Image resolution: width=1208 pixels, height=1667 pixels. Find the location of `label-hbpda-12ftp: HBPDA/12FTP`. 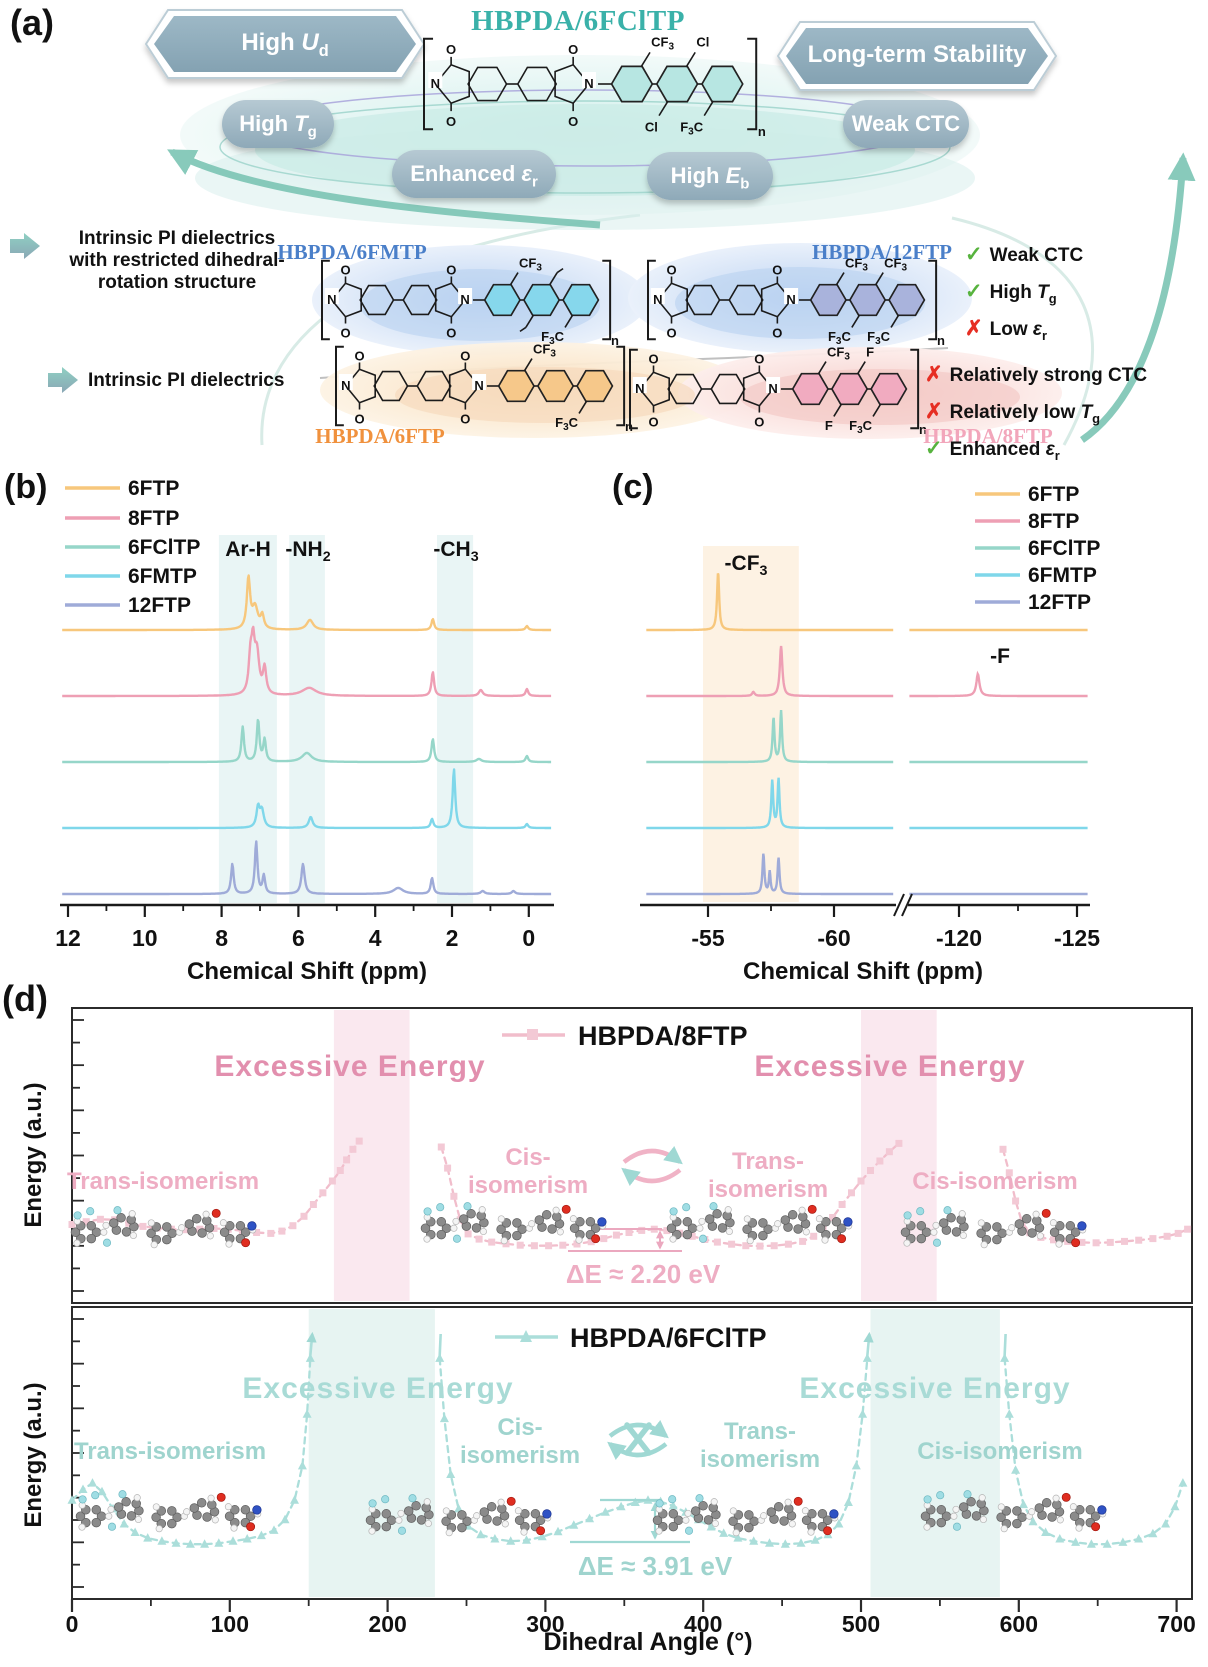

label-hbpda-12ftp: HBPDA/12FTP is located at coordinates (882, 252).